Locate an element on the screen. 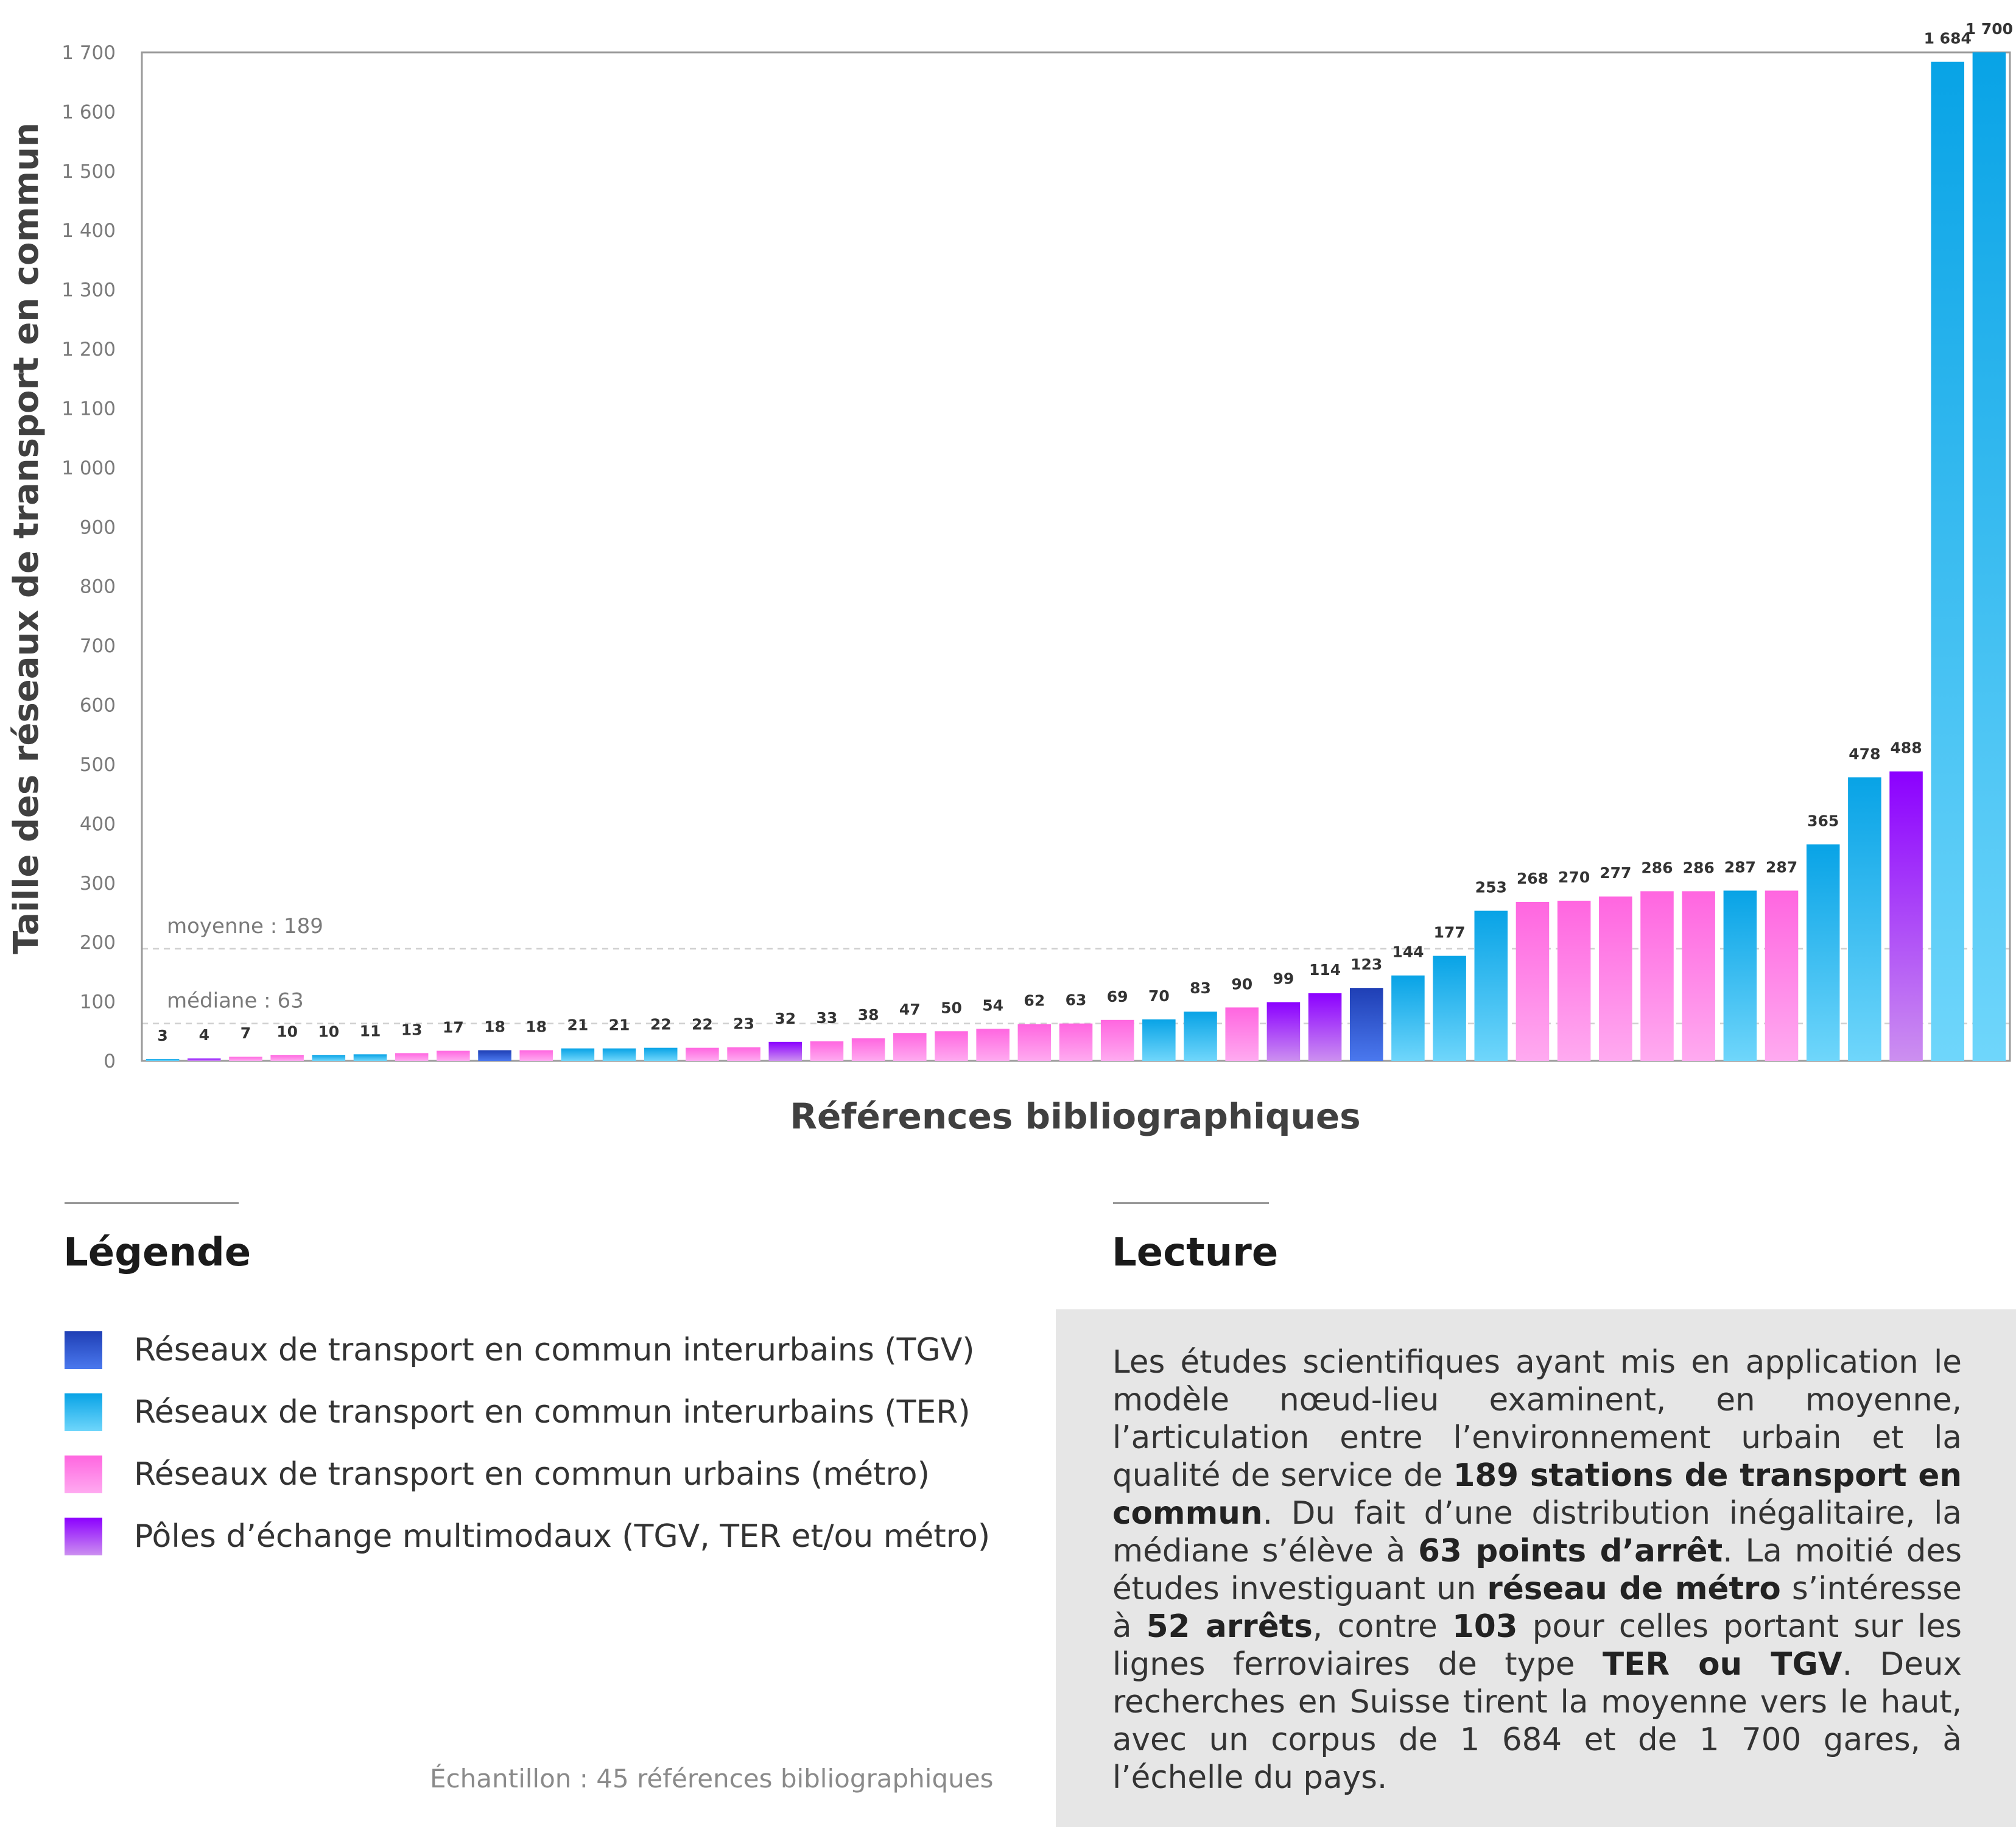  reference-line-label: moyenne : 189 is located at coordinates (245, 926).